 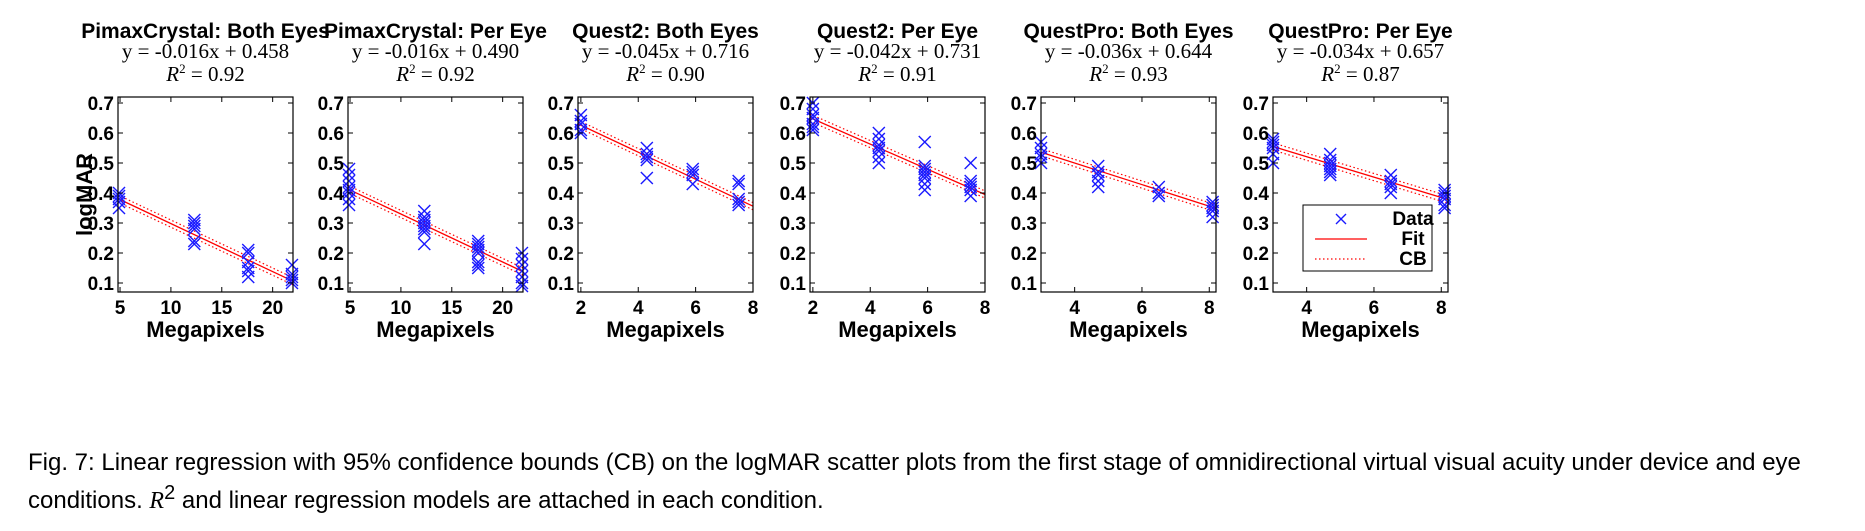 What do you see at coordinates (793, 284) in the screenshot?
I see `y-tick-label: 0.1` at bounding box center [793, 284].